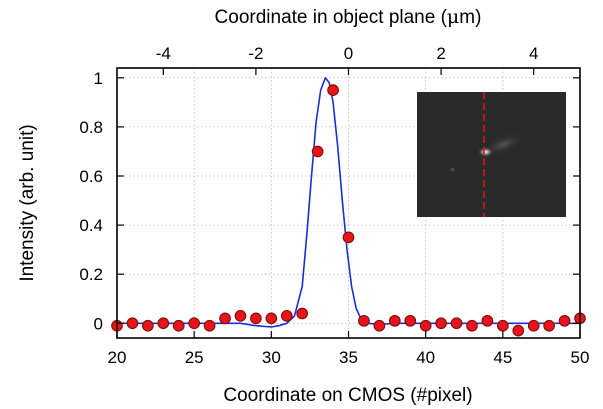 This screenshot has width=603, height=409. What do you see at coordinates (331, 17) in the screenshot?
I see `top-axis-label-prefix: Coordinate in object plane (` at bounding box center [331, 17].